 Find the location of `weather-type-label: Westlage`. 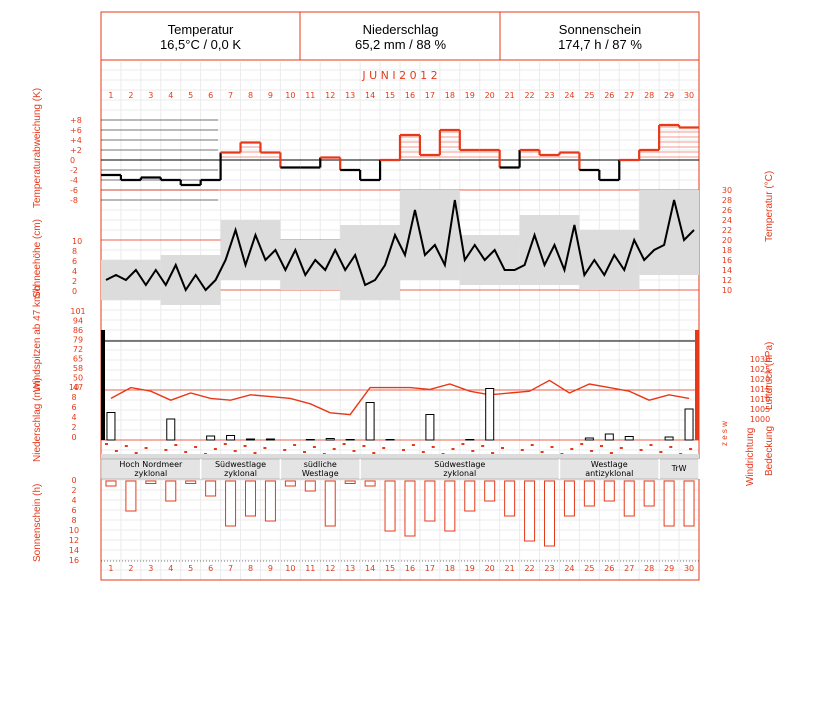

weather-type-label: Westlage is located at coordinates (609, 464).